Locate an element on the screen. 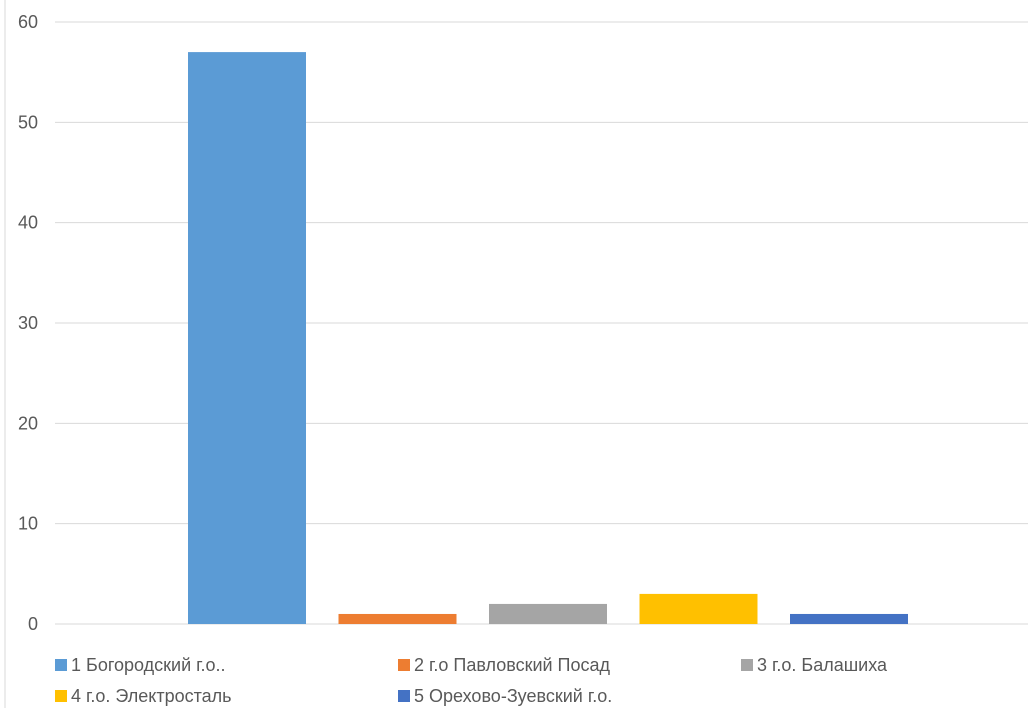 The image size is (1028, 708). y-tick-label: 0 is located at coordinates (33, 624).